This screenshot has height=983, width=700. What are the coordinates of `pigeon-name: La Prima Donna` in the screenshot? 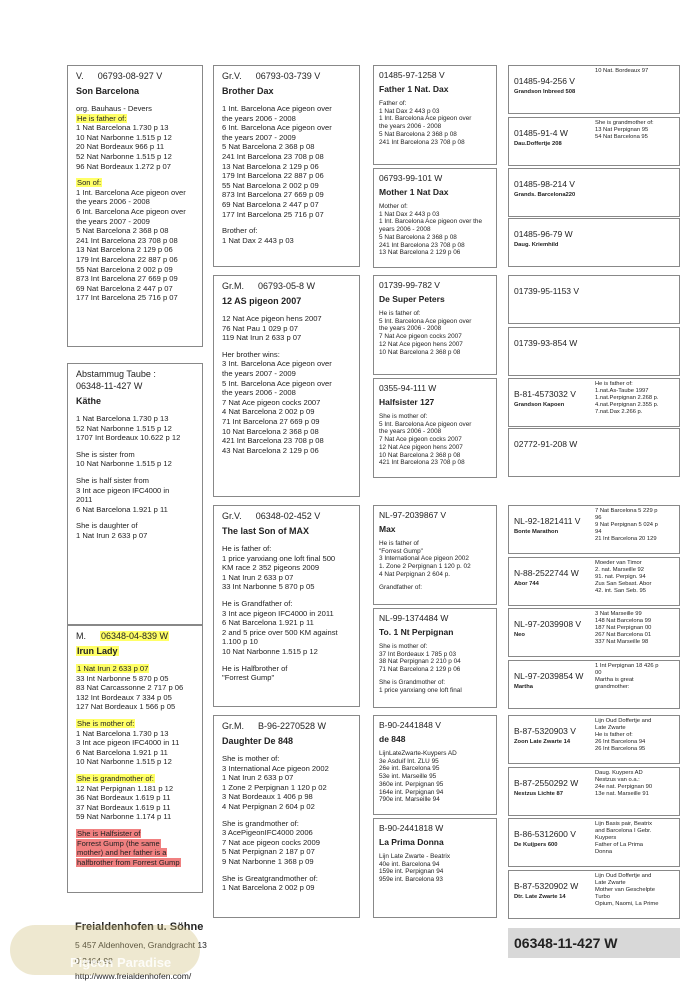 It's located at (411, 842).